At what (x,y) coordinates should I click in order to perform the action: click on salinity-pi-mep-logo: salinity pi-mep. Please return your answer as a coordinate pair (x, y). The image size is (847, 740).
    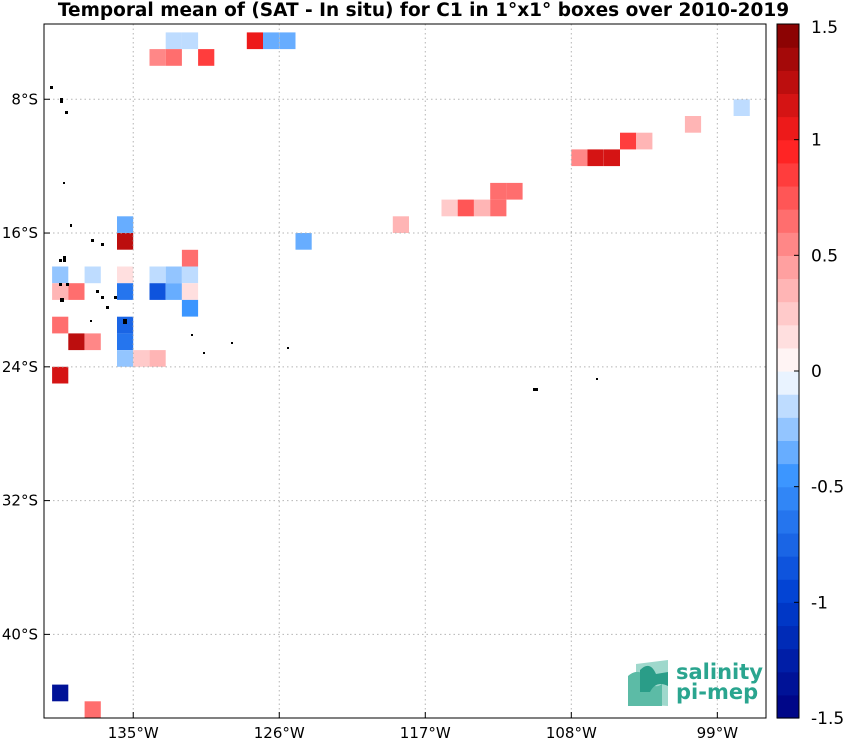
    Looking at the image, I should click on (695, 683).